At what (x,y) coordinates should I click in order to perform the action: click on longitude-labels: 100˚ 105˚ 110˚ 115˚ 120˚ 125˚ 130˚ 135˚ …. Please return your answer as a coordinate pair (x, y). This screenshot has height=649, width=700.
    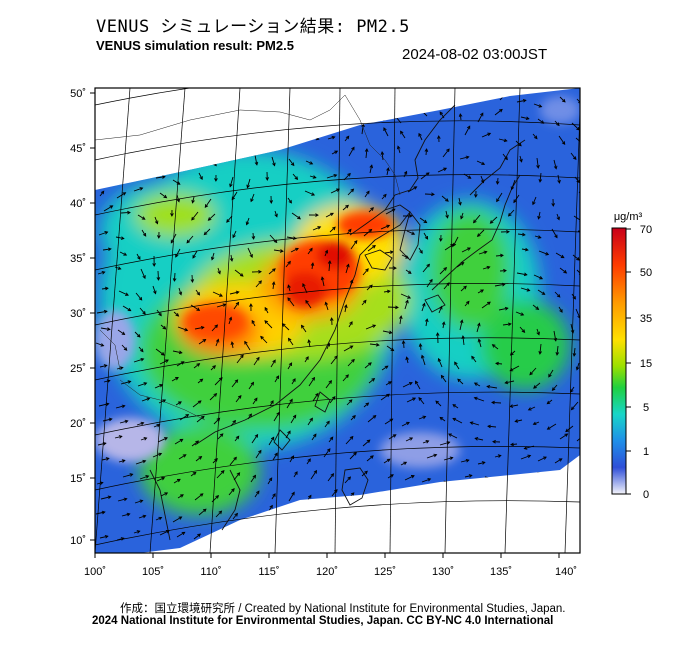
    Looking at the image, I should click on (330, 572).